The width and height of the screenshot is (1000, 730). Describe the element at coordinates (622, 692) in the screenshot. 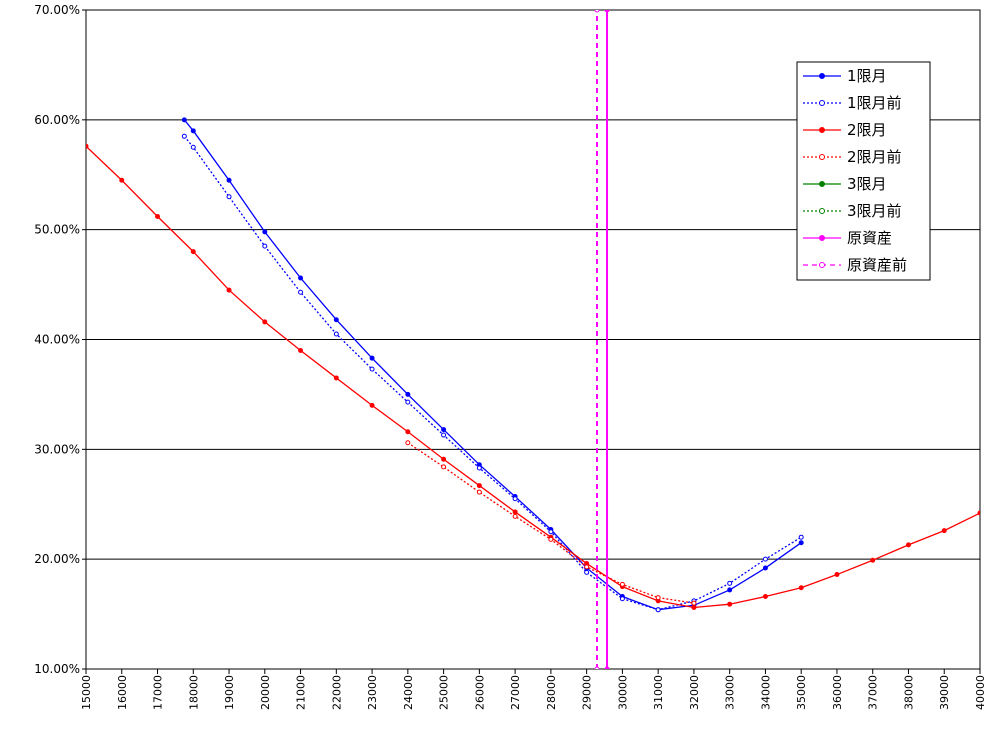

I see `x-tick-label: 30000` at that location.